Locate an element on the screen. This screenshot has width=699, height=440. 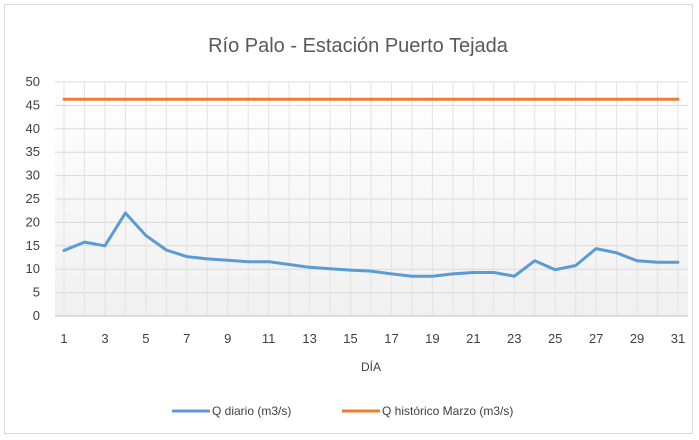
y-axis-tick-labels: 0 5 10 15 20 25 30 35 40 45 50 is located at coordinates (33, 198).